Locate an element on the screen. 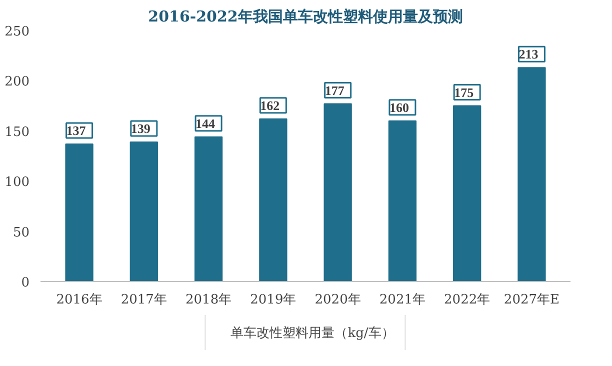 The width and height of the screenshot is (612, 366). y-tick-label: 150 is located at coordinates (17, 132).